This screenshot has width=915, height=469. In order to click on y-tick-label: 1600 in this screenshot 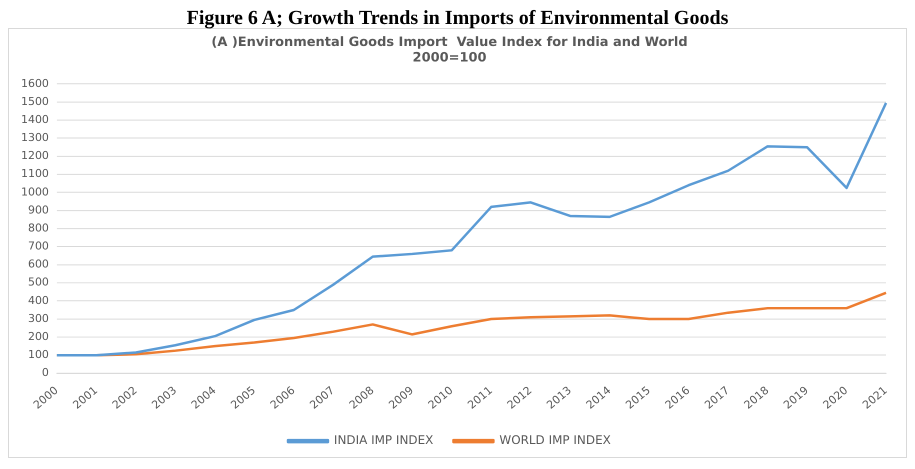, I will do `click(34, 83)`.